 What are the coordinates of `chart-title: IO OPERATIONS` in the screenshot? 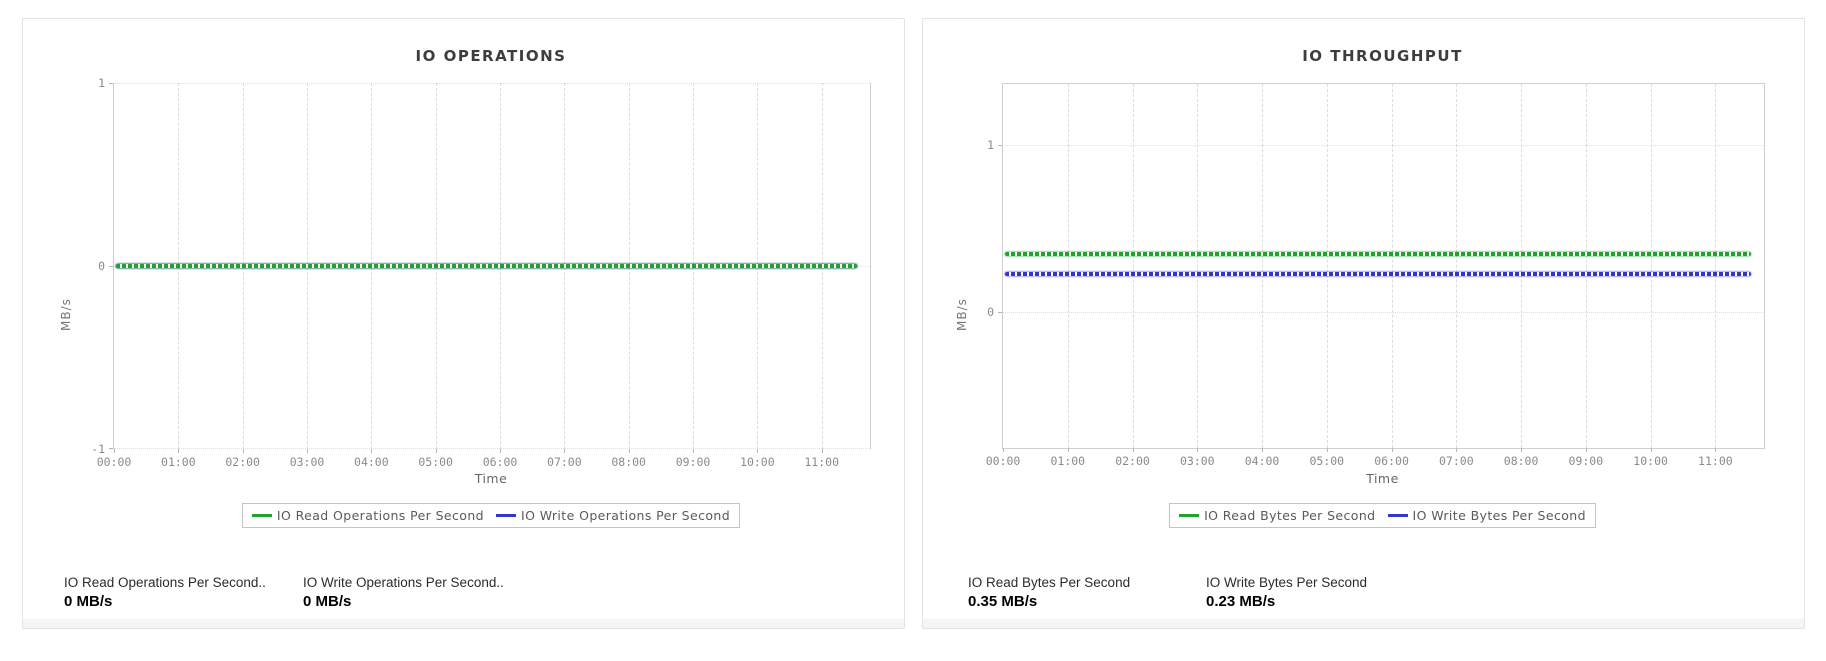 It's located at (491, 56).